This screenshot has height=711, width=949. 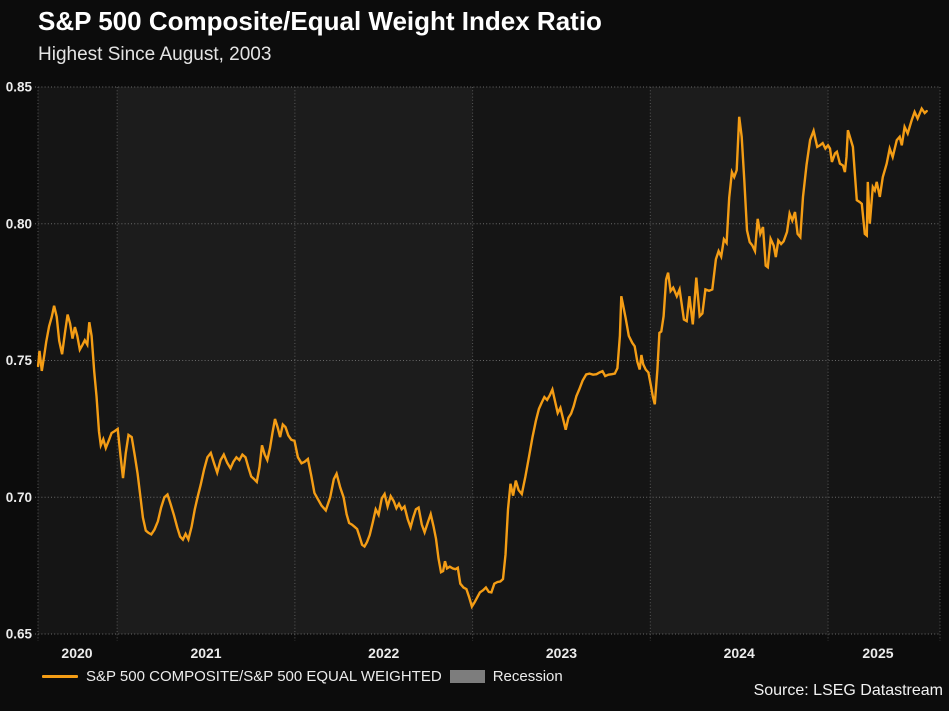 I want to click on x-axis-tick-label: 2021, so click(x=205, y=653).